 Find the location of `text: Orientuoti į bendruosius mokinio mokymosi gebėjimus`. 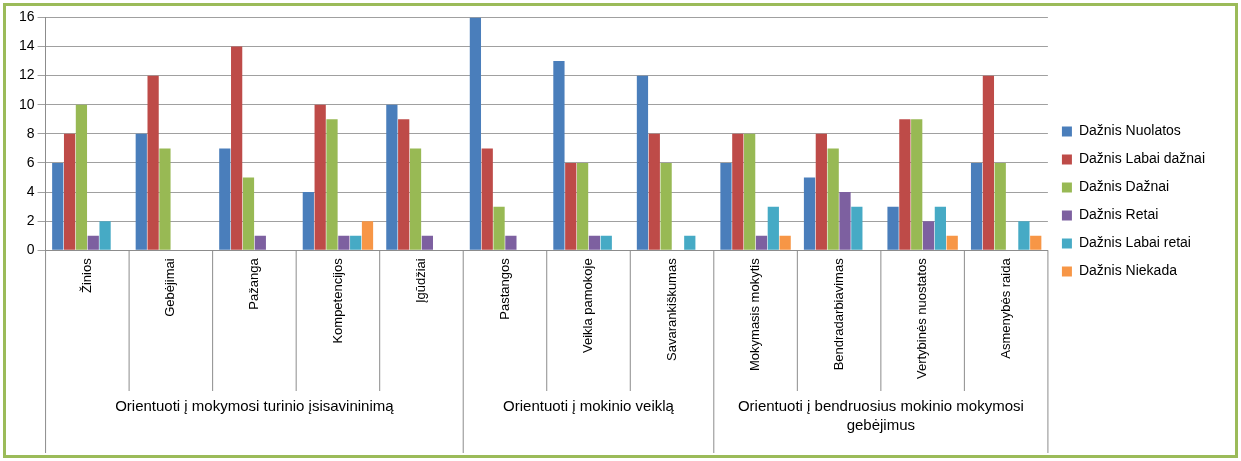

text: Orientuoti į bendruosius mokinio mokymosi gebėjimus is located at coordinates (880, 414).